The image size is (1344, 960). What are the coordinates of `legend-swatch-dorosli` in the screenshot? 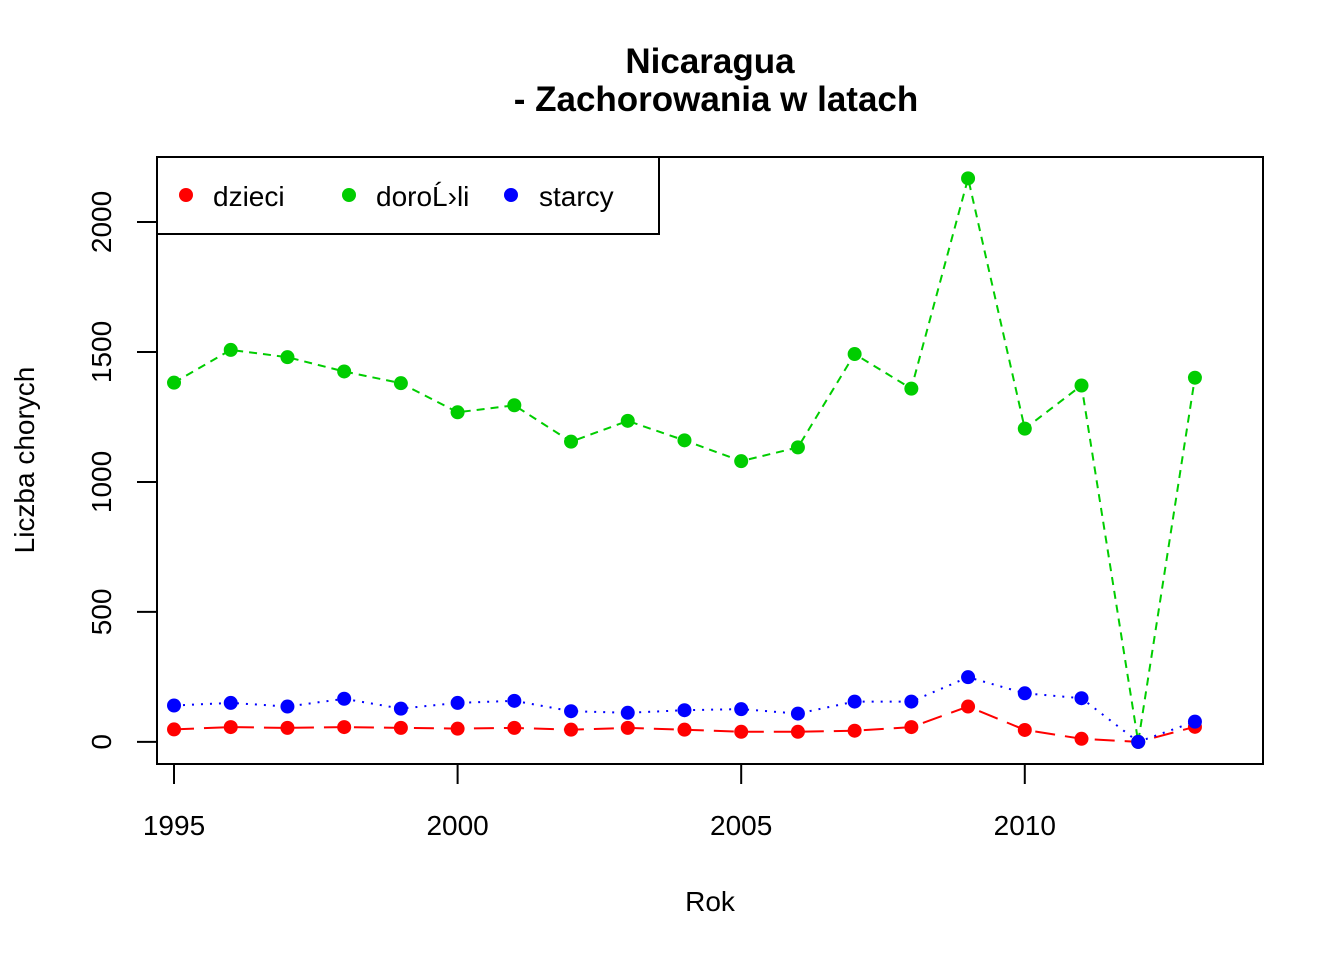 It's located at (349, 195).